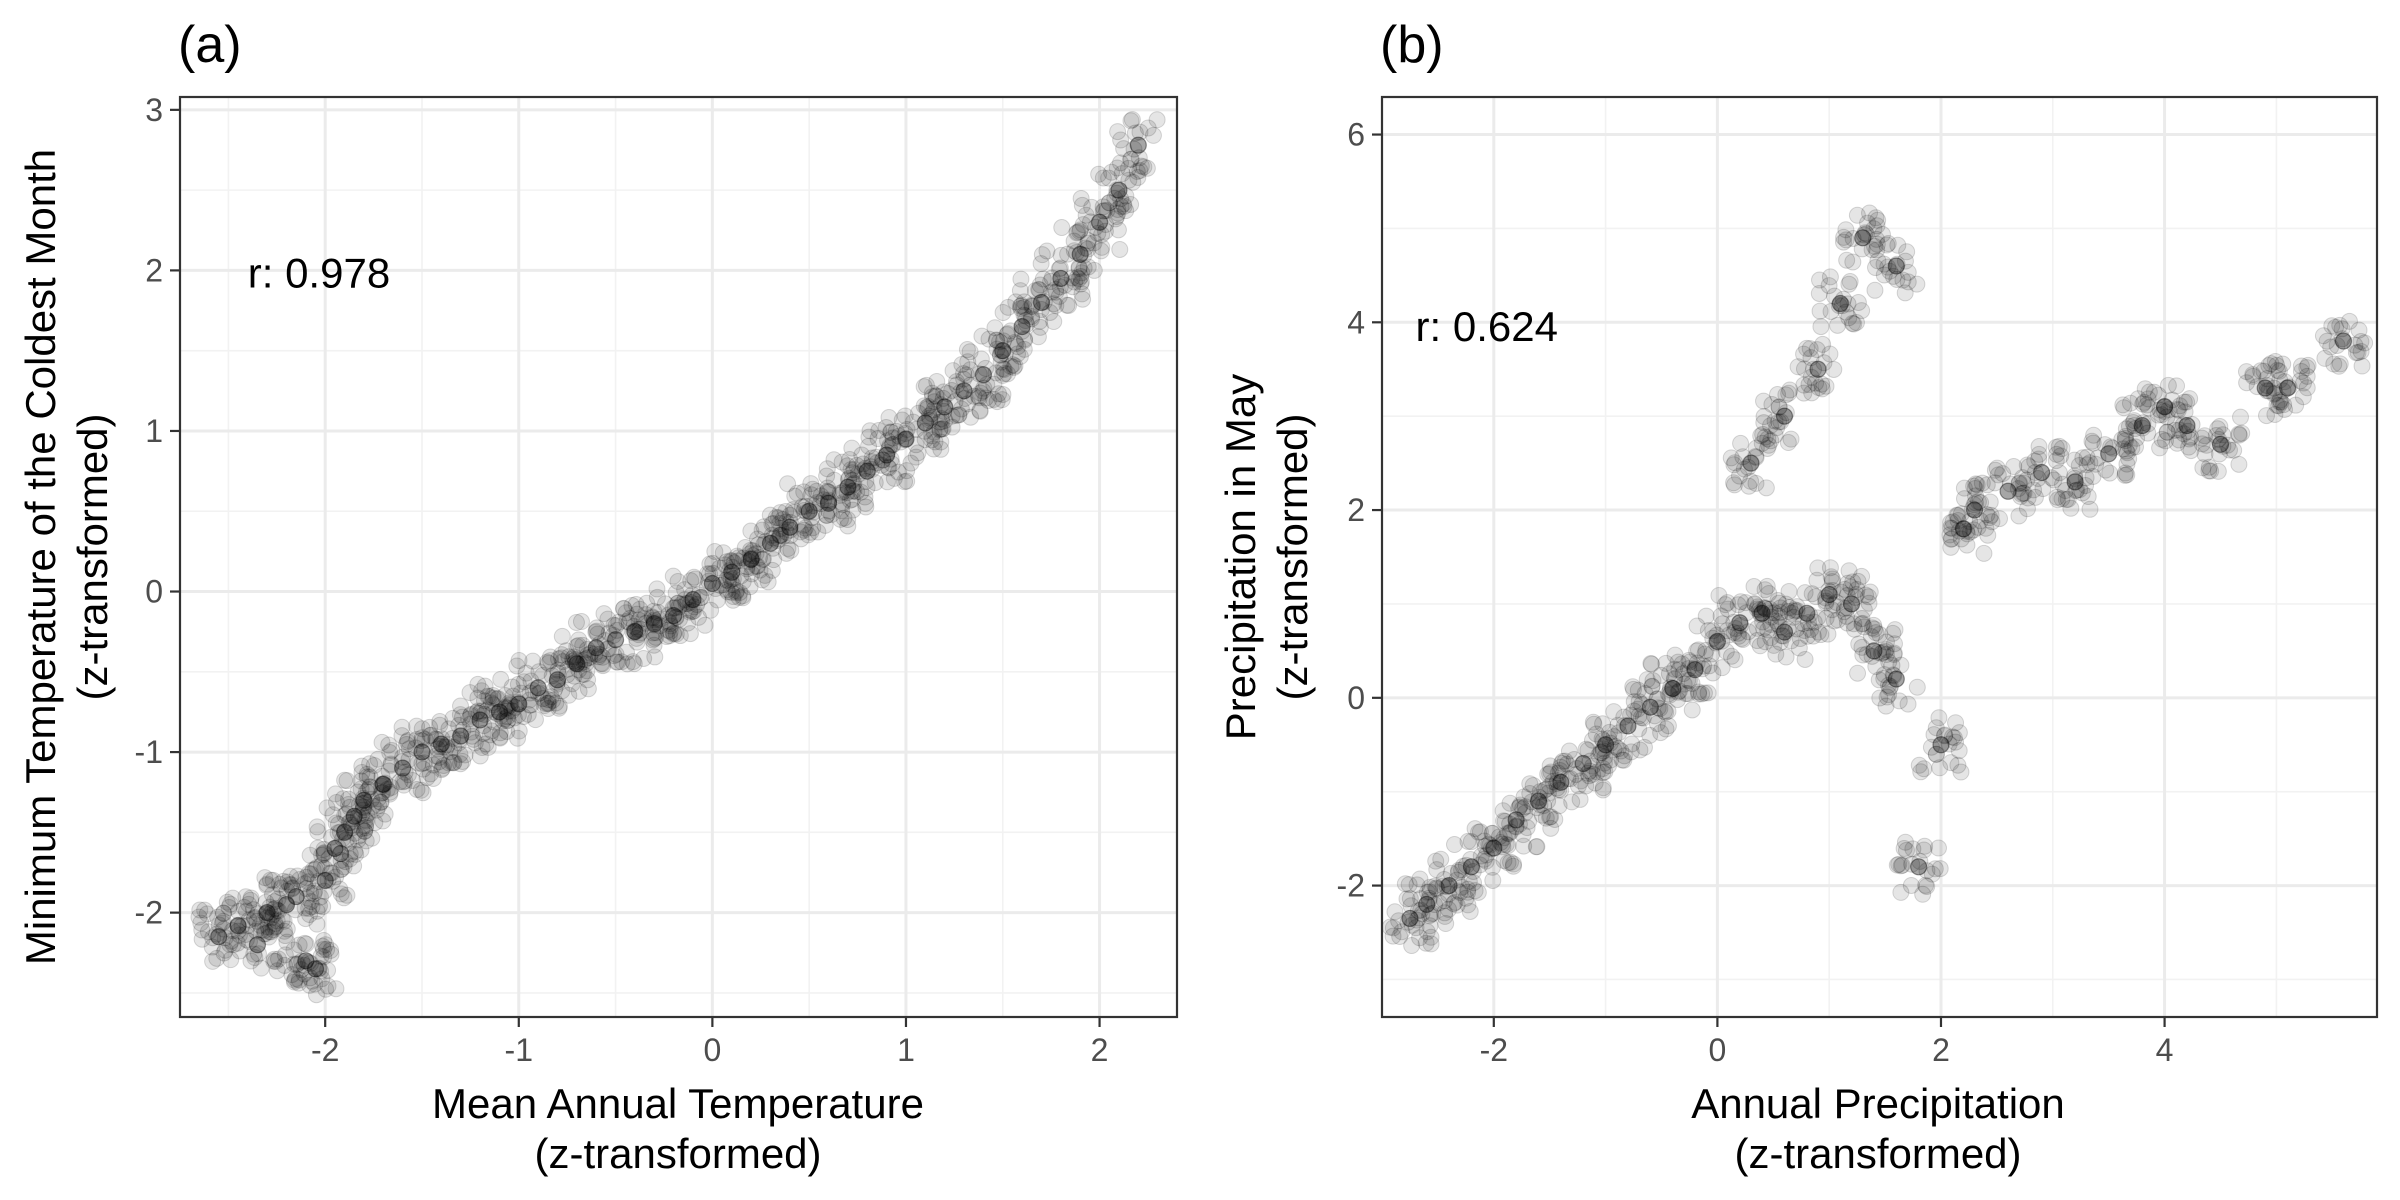 The width and height of the screenshot is (2400, 1200). Describe the element at coordinates (1240, 557) in the screenshot. I see `panel-b-y-title-line1: Precipitation in May` at that location.